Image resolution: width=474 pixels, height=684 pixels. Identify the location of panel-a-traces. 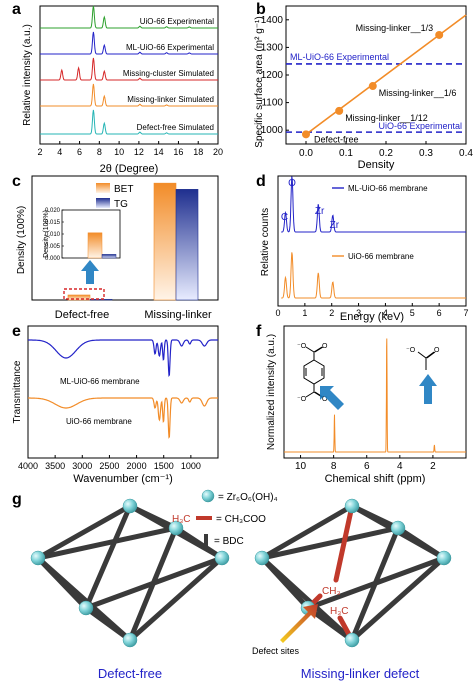
(129, 70).